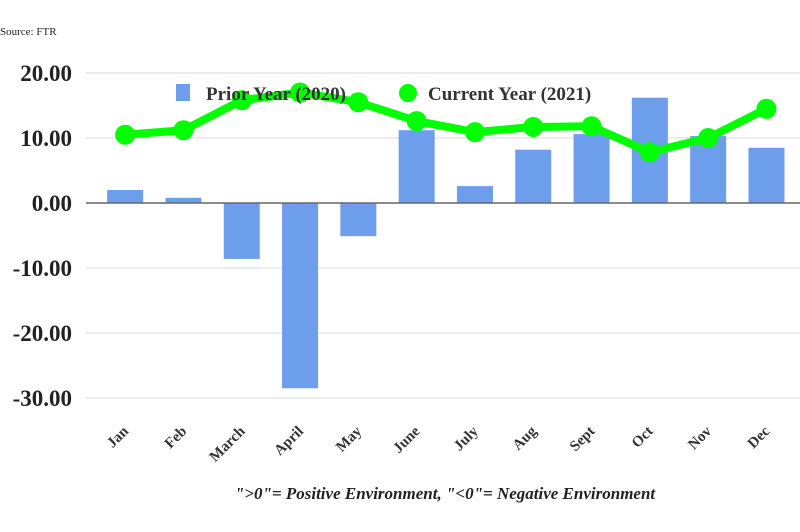 This screenshot has width=800, height=532. What do you see at coordinates (591, 168) in the screenshot?
I see `bar-sept` at bounding box center [591, 168].